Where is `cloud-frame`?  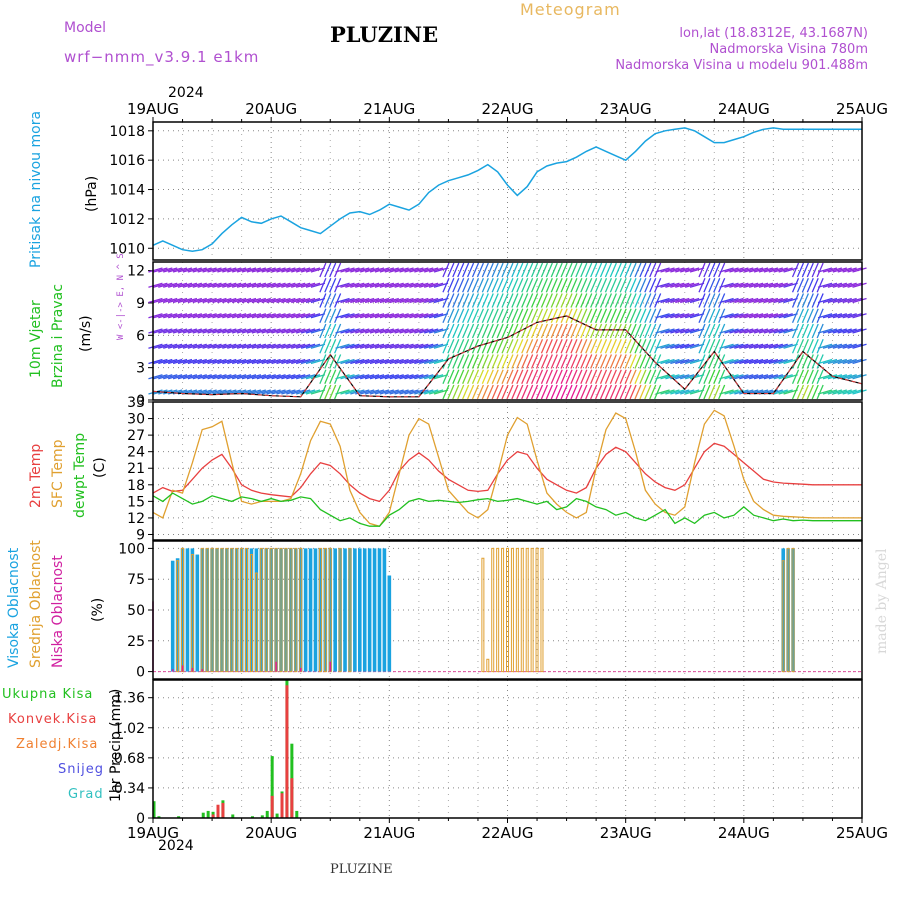
cloud-frame is located at coordinates (507, 610).